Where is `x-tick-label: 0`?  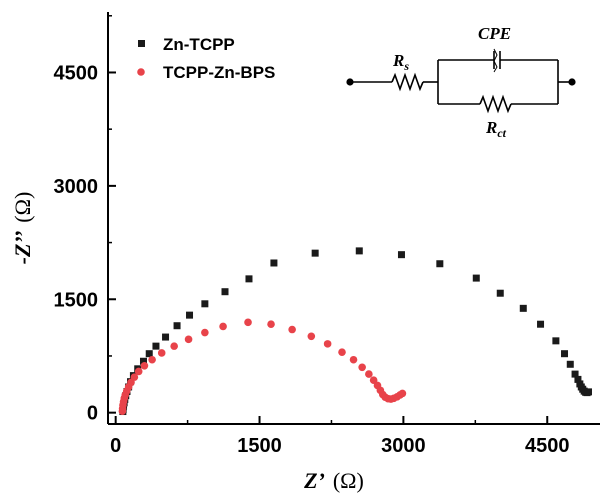
x-tick-label: 0 is located at coordinates (115, 446).